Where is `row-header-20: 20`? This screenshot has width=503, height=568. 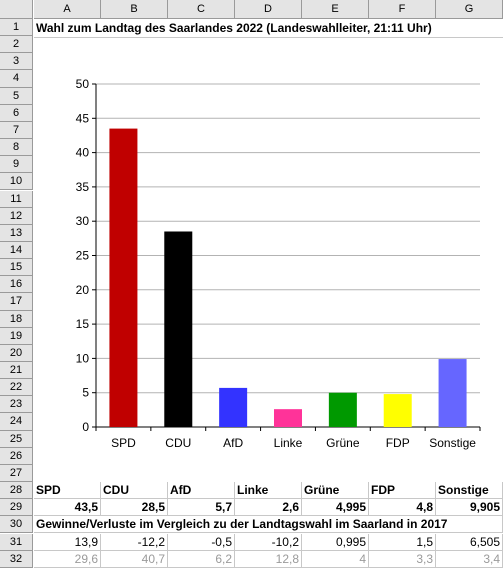
row-header-20: 20 is located at coordinates (16, 353).